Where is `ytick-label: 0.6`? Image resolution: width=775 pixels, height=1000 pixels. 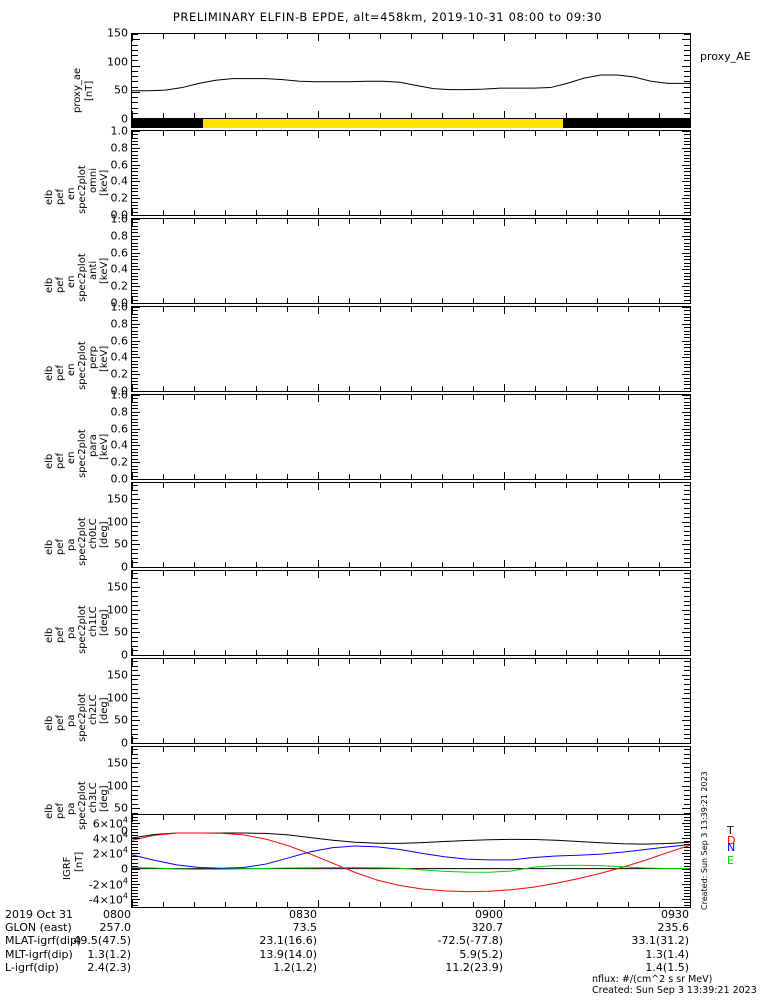
ytick-label: 0.6 is located at coordinates (119, 429).